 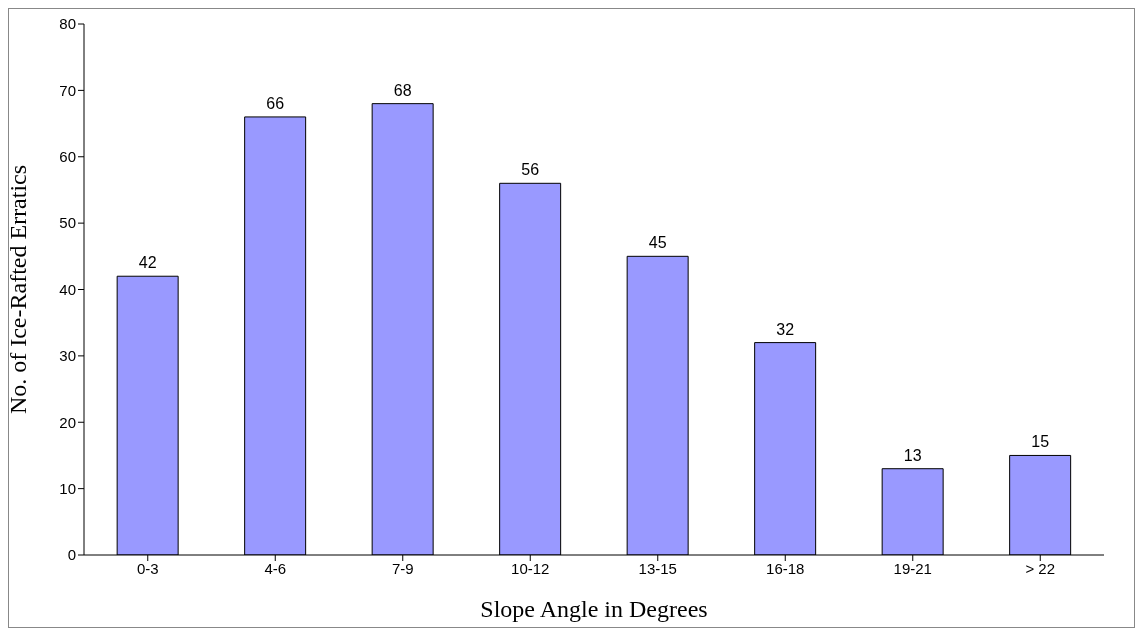 What do you see at coordinates (67, 223) in the screenshot?
I see `y-tick-label: 50` at bounding box center [67, 223].